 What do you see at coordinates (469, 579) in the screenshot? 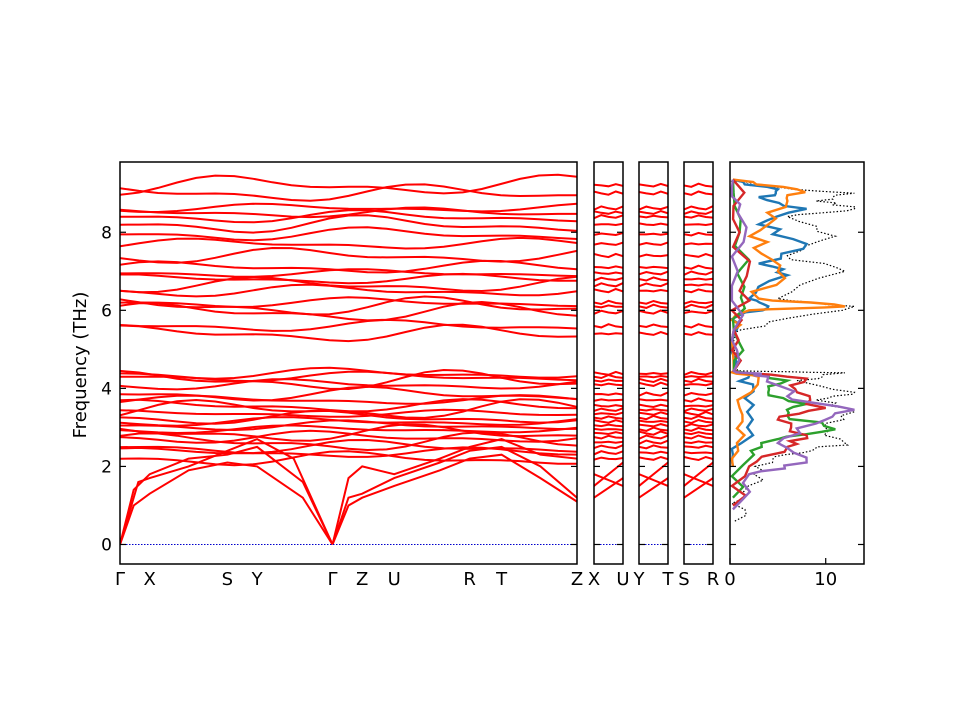
I see `high-symmetry-label: R` at bounding box center [469, 579].